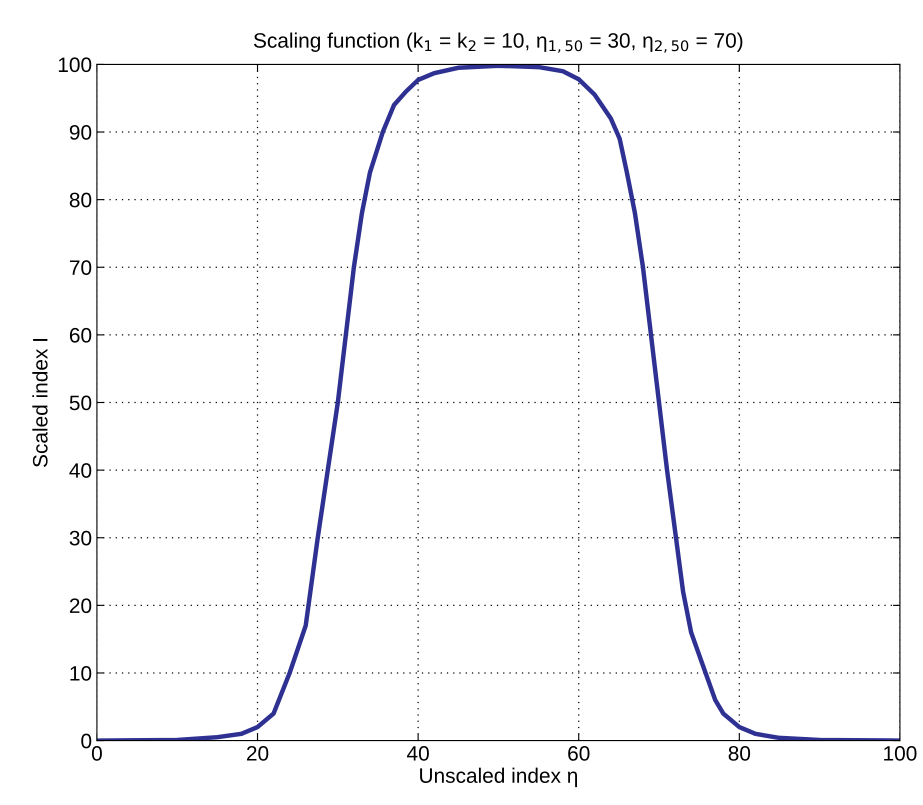 Image resolution: width=923 pixels, height=805 pixels. Describe the element at coordinates (81, 132) in the screenshot. I see `y-tick-label: 90` at that location.